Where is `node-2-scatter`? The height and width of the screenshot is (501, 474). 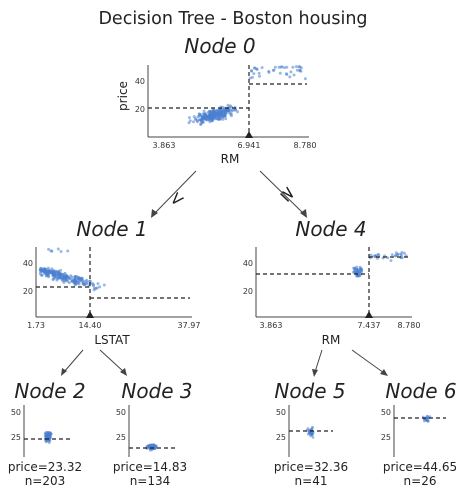
node-2-scatter is located at coordinates (48, 437).